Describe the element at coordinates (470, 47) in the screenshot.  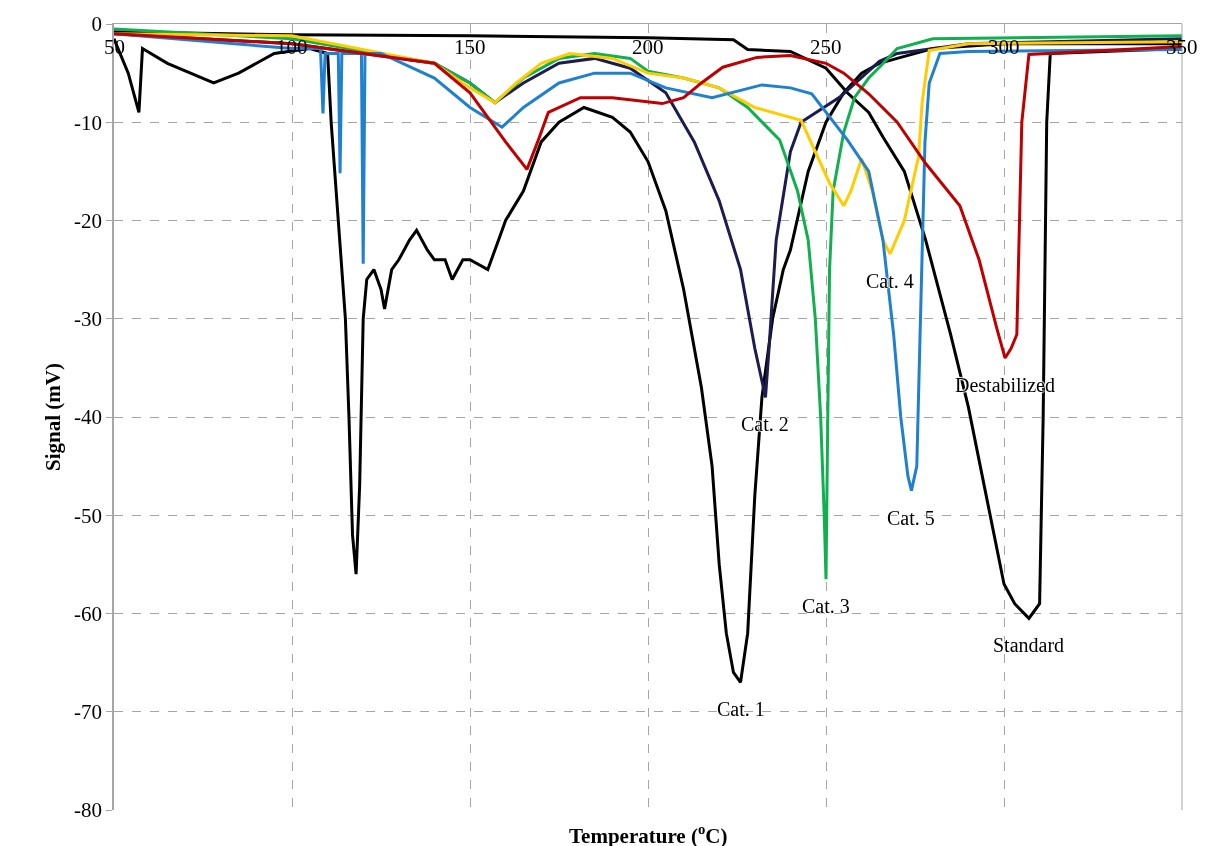
I see `x-tick-label: 150` at that location.